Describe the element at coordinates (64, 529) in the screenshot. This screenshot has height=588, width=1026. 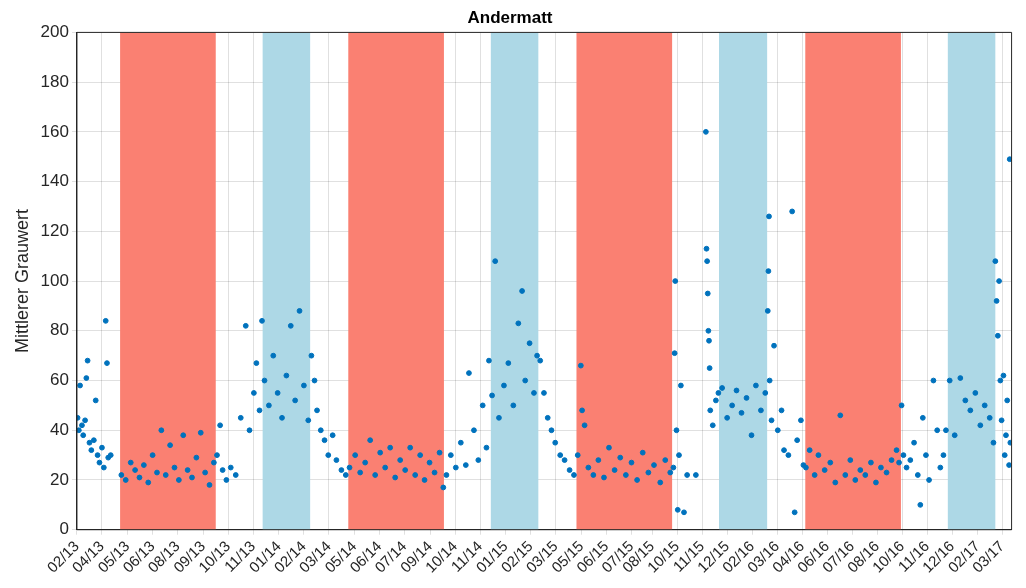
I see `y-tick-label: 0` at that location.